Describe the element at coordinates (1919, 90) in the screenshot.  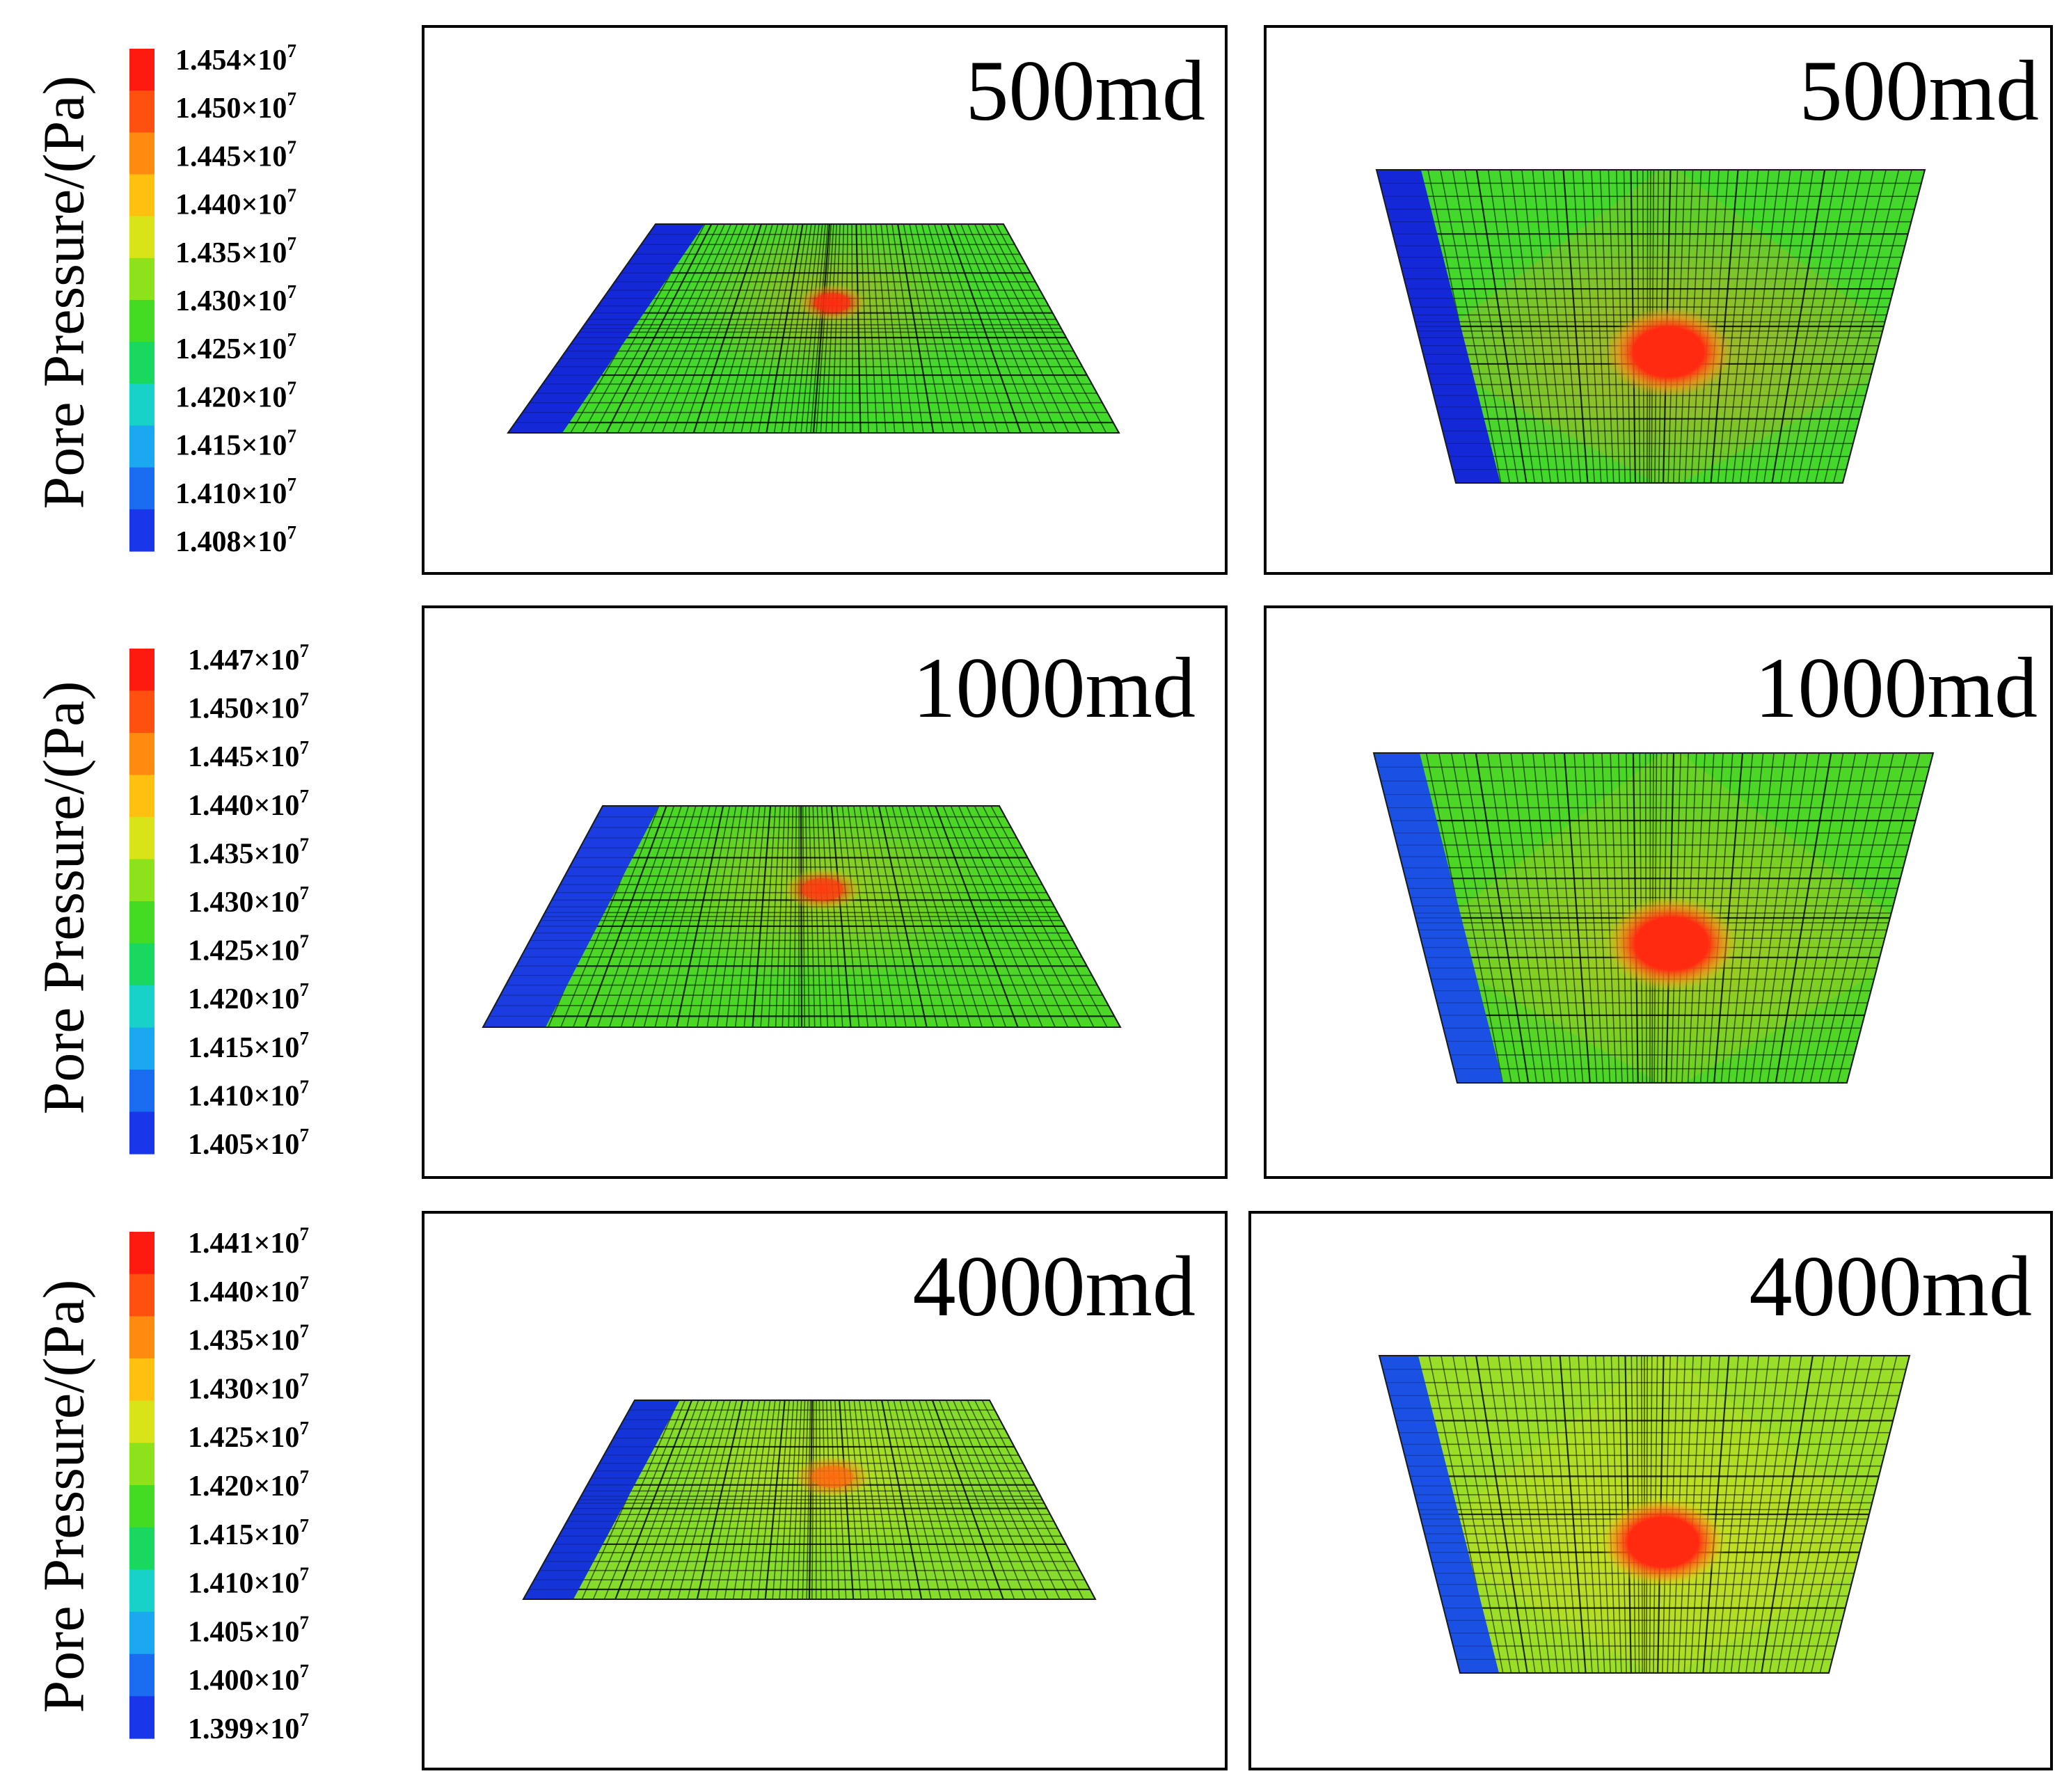
I see `permeability-label: 500md` at that location.